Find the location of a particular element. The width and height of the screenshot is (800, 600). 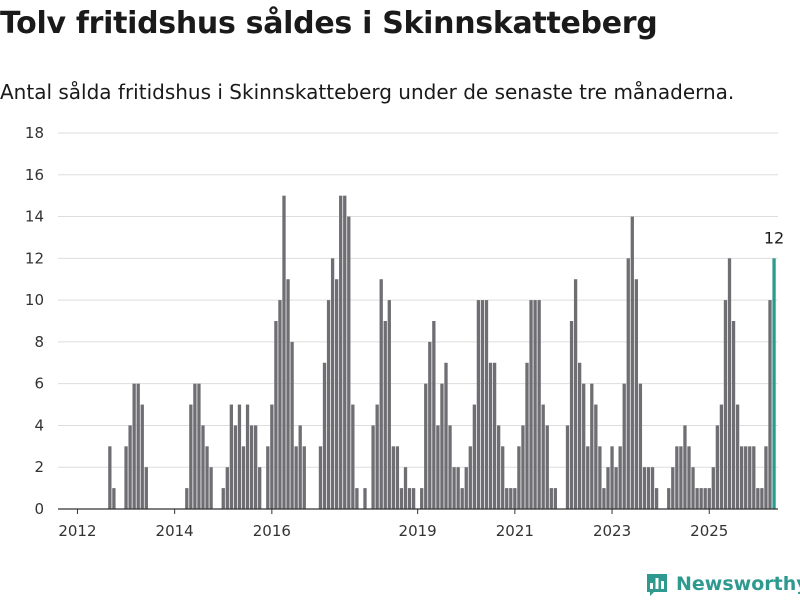

brand-logo: Newsworthy is located at coordinates (722, 584).